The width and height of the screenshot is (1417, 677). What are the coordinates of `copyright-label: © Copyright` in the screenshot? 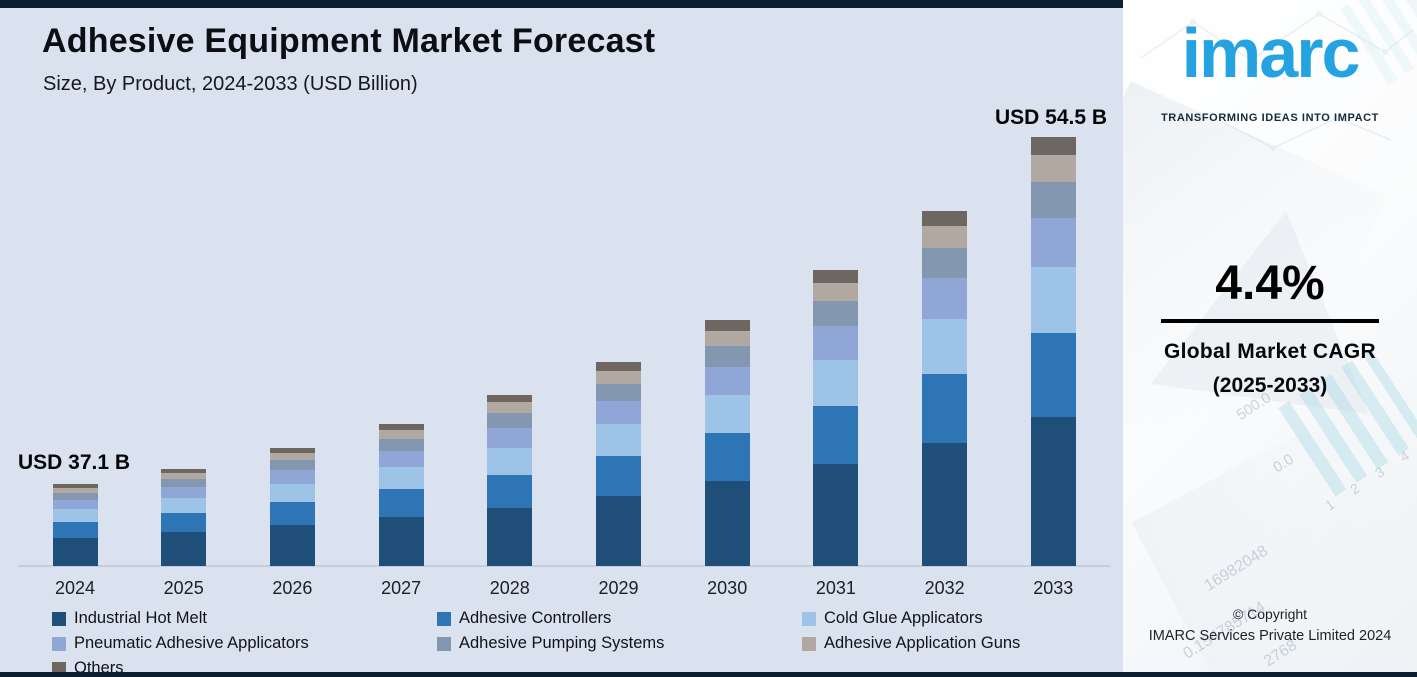 It's located at (1270, 614).